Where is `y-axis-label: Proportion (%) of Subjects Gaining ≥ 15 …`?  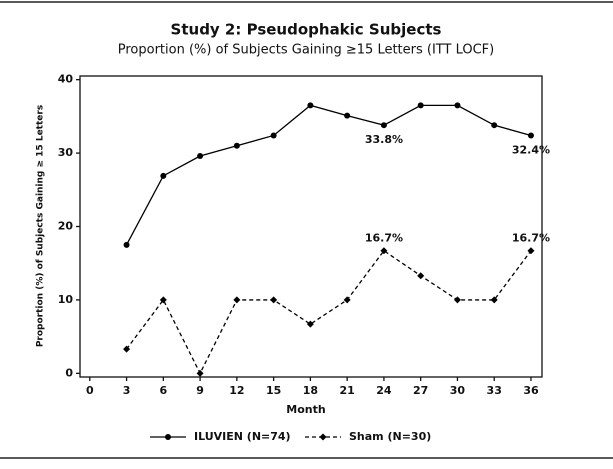
y-axis-label: Proportion (%) of Subjects Gaining ≥ 15 … is located at coordinates (41, 226).